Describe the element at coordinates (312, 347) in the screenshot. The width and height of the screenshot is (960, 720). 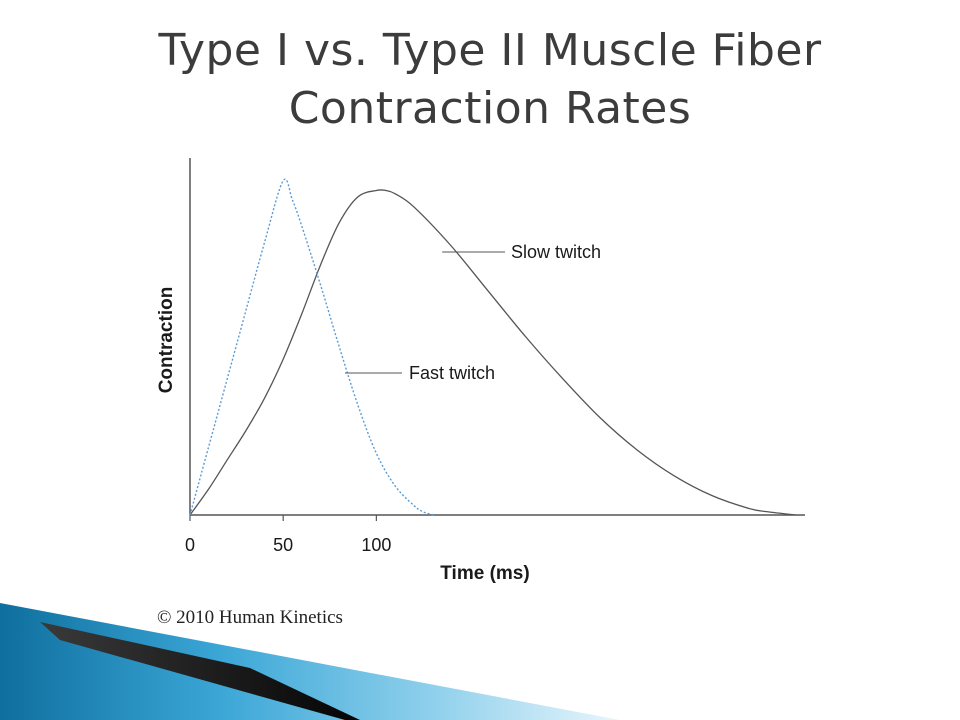
I see `series-line-fast-twitch` at that location.